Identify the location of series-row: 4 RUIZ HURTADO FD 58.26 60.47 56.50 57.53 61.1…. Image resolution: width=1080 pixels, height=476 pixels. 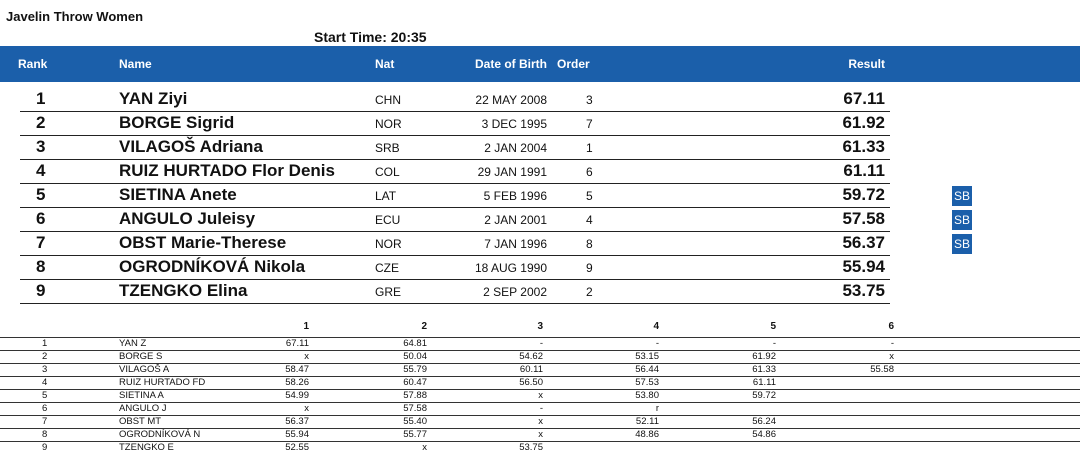
(540, 382).